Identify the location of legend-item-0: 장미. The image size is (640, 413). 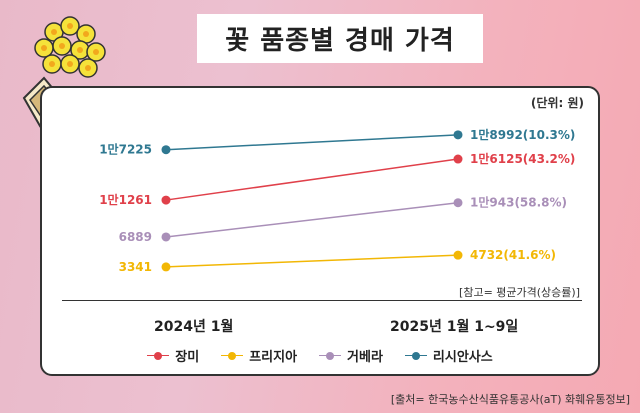
(173, 355).